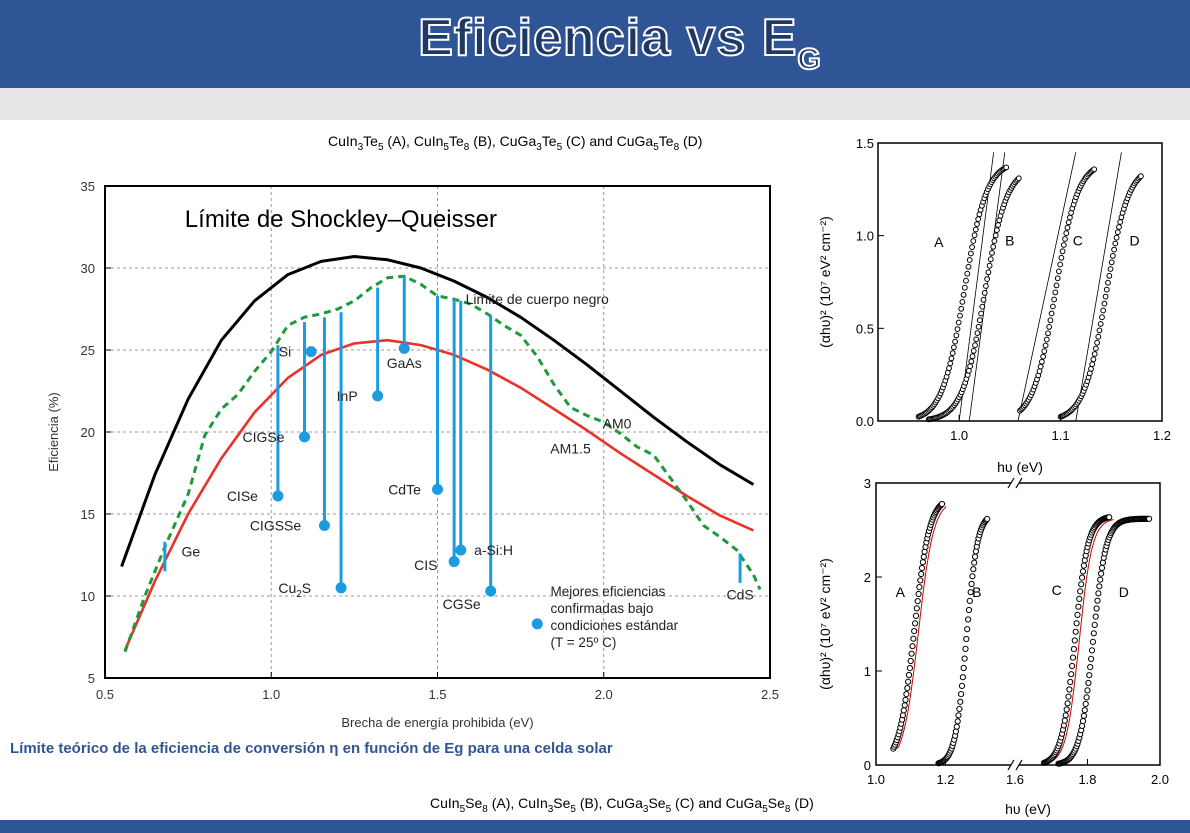 The width and height of the screenshot is (1190, 833). Describe the element at coordinates (867, 671) in the screenshot. I see `y-tick-label: 1` at that location.